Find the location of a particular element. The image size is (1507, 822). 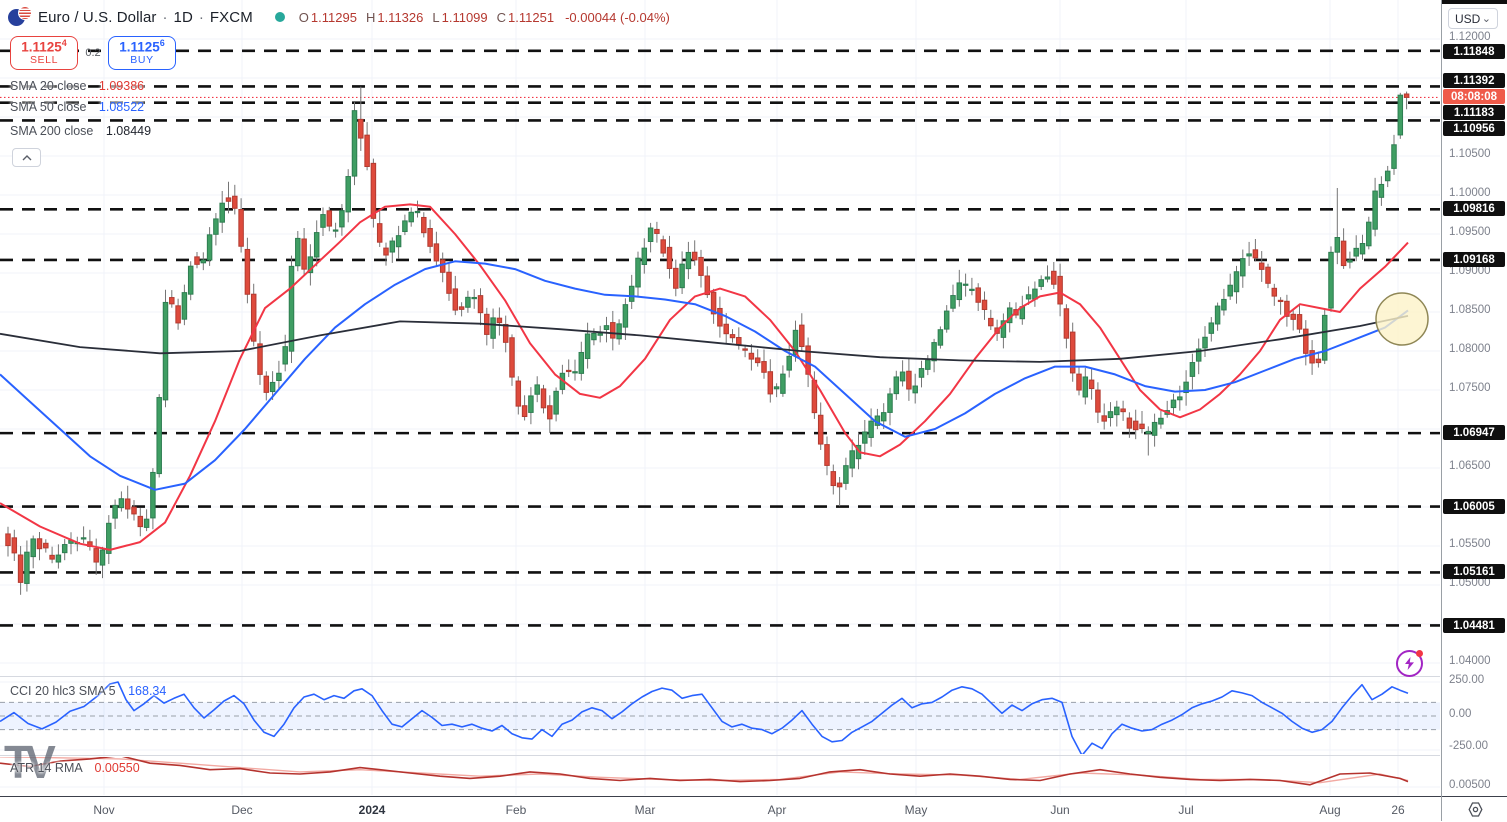

sma200-line is located at coordinates (704, 339).